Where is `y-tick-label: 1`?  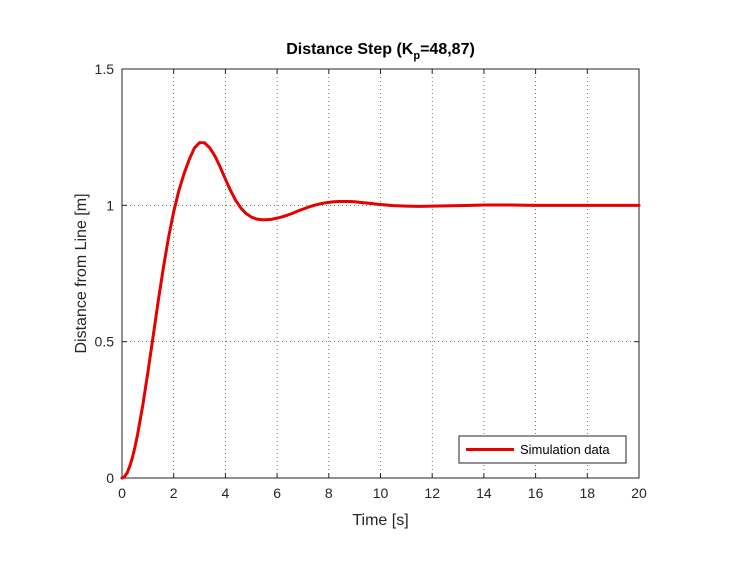 y-tick-label: 1 is located at coordinates (110, 205).